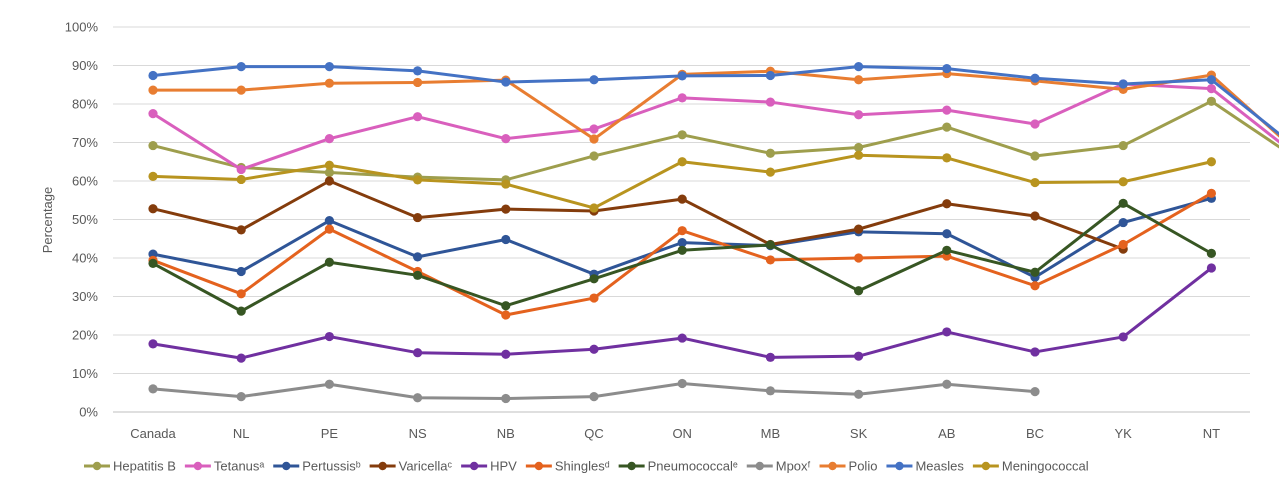  Describe the element at coordinates (317, 466) in the screenshot. I see `legend-item: Pertussisᵇ` at that location.